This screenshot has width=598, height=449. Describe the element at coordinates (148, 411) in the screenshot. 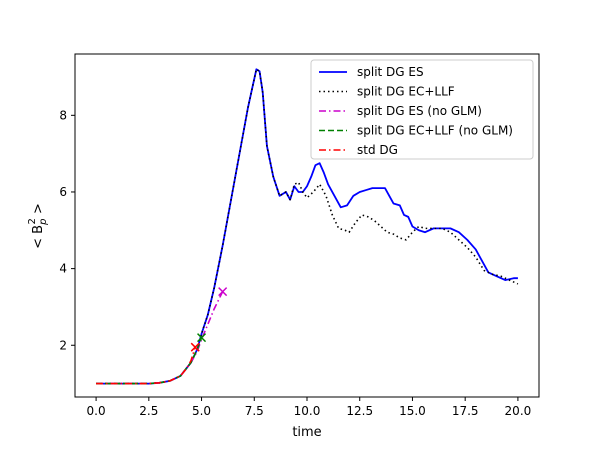

I see `x-tick-label: 2.5` at that location.